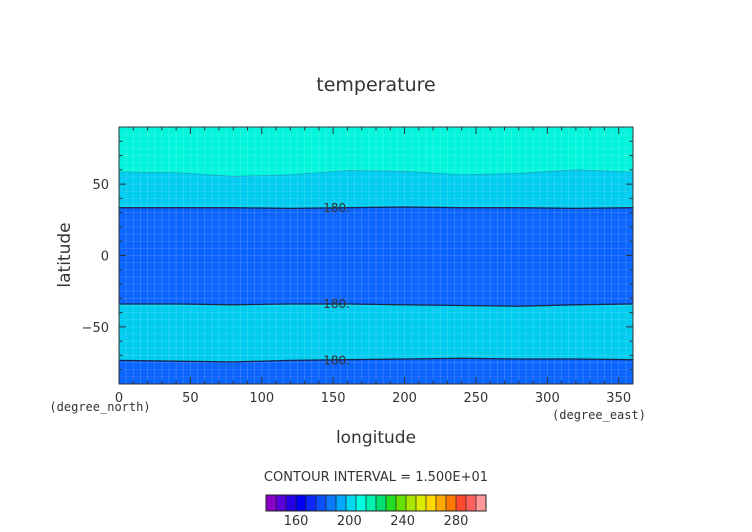 Image resolution: width=752 pixels, height=532 pixels. What do you see at coordinates (99, 407) in the screenshot?
I see `y-unit-label: (degree_north)` at bounding box center [99, 407].